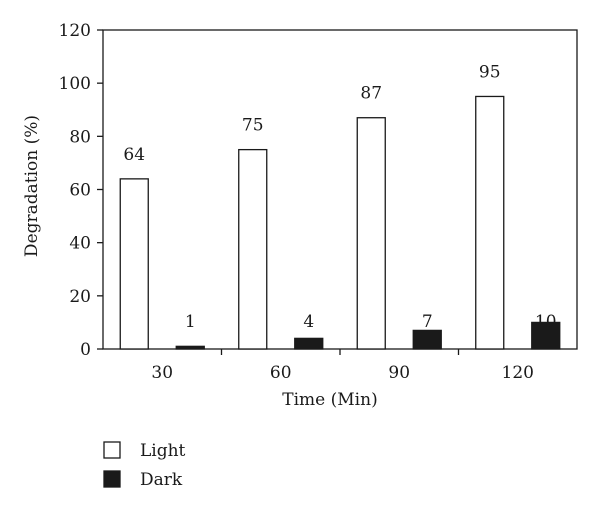  Describe the element at coordinates (371, 94) in the screenshot. I see `data-label-light: 87` at that location.